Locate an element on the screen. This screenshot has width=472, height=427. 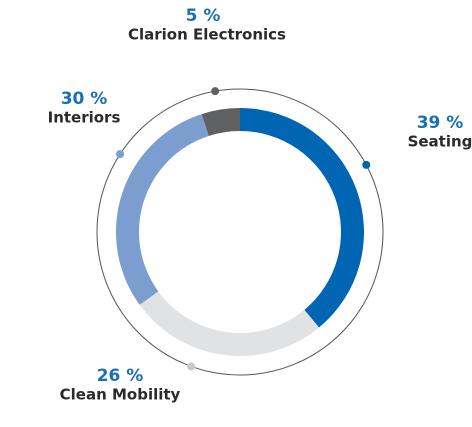
value-label: 39 % is located at coordinates (440, 123).